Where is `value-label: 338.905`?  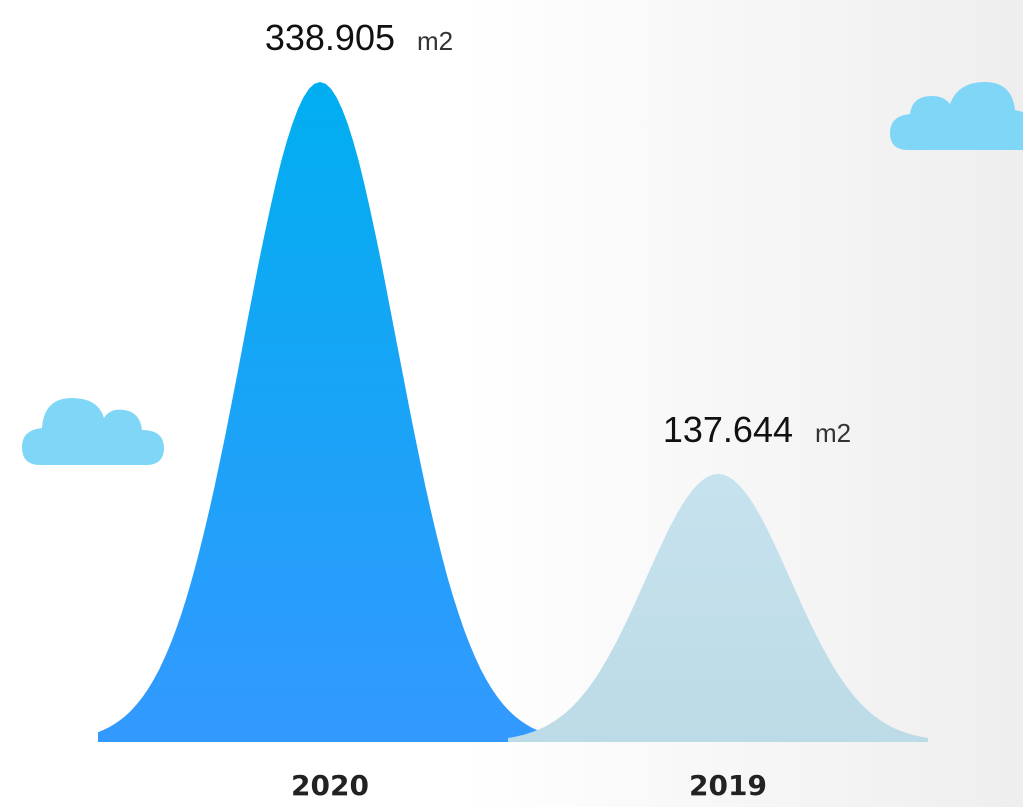 value-label: 338.905 is located at coordinates (330, 37).